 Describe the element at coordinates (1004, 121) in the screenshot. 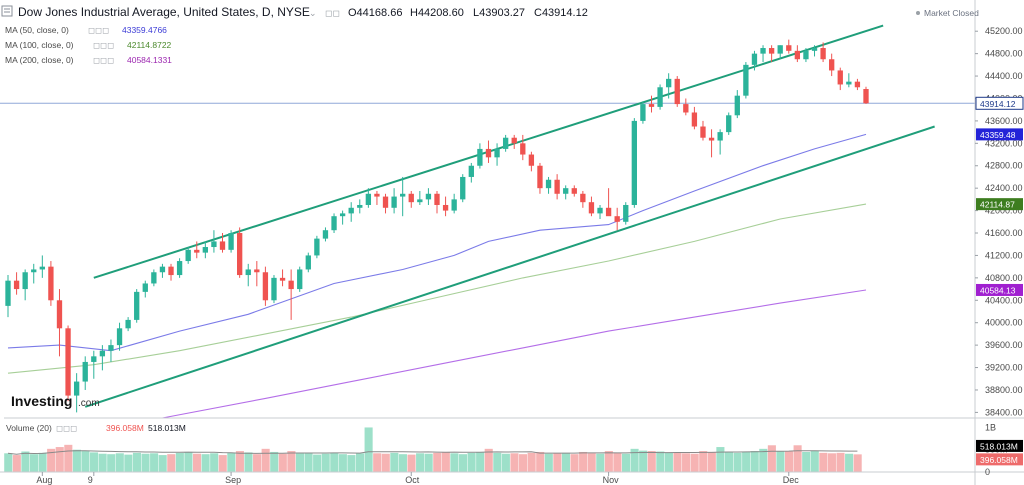

I see `y-tick-label: 43600.00` at that location.